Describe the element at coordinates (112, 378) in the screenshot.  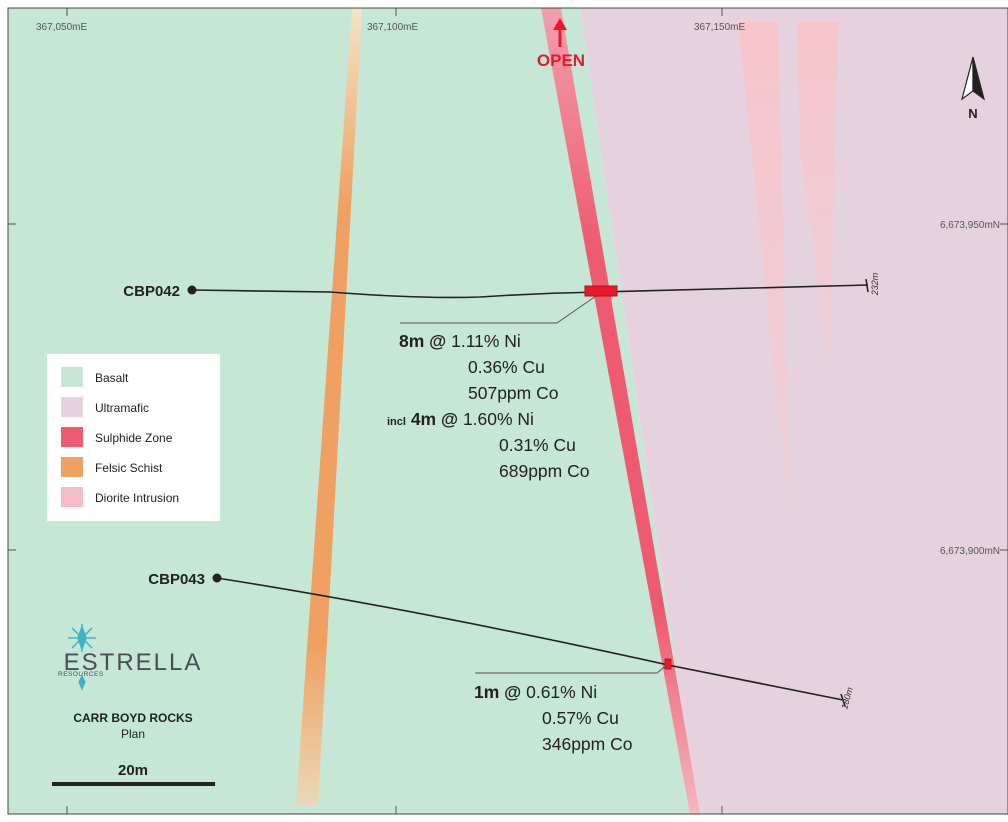
I see `legend-label: Basalt` at that location.